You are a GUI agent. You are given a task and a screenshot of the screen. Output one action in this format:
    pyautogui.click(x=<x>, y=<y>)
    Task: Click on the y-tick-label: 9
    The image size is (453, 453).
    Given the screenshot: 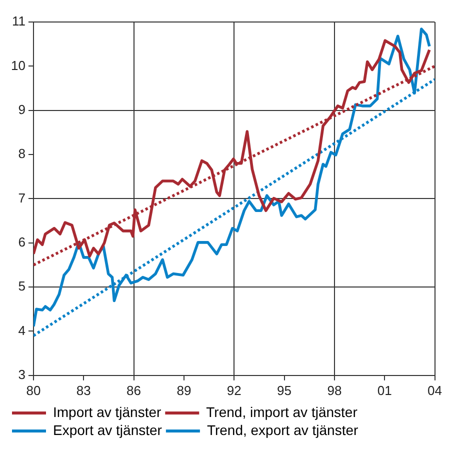 What is the action you would take?
    pyautogui.click(x=22, y=109)
    